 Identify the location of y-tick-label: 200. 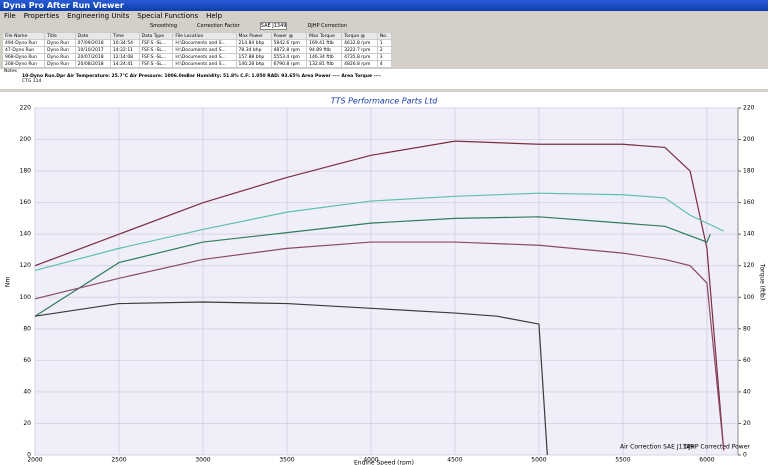
(26, 139).